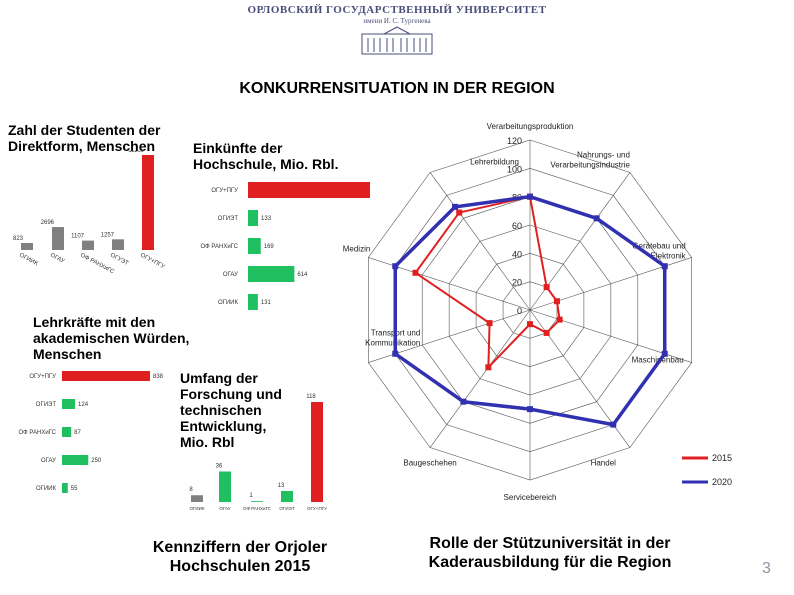 Image resolution: width=794 pixels, height=595 pixels. Describe the element at coordinates (519, 311) in the screenshot. I see `radar-tick-label: 0` at that location.